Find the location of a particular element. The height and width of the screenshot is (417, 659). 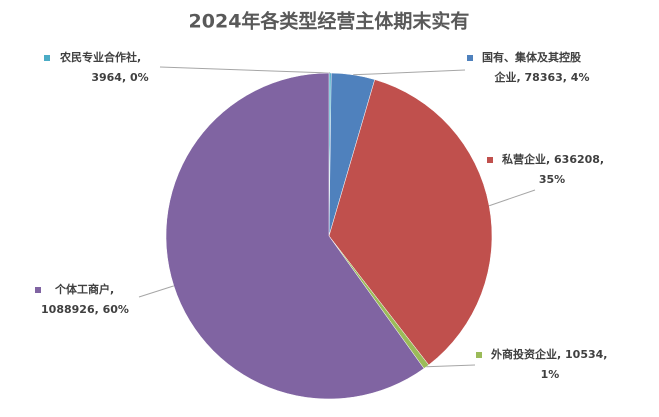

data-label: 1% is located at coordinates (550, 374).